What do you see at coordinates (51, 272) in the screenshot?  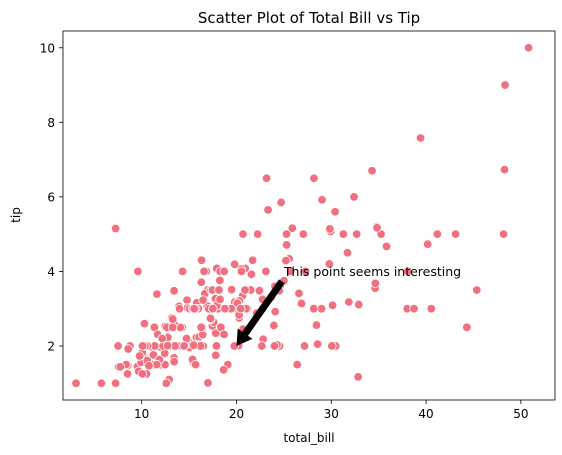 I see `y-tick-label: 4` at bounding box center [51, 272].